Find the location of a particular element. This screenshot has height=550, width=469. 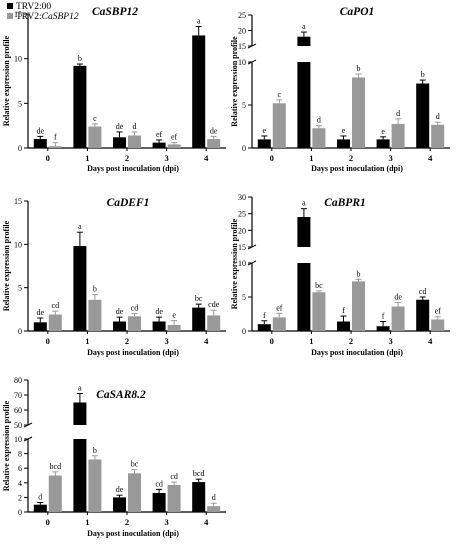

legend-swatch is located at coordinates (10, 16).